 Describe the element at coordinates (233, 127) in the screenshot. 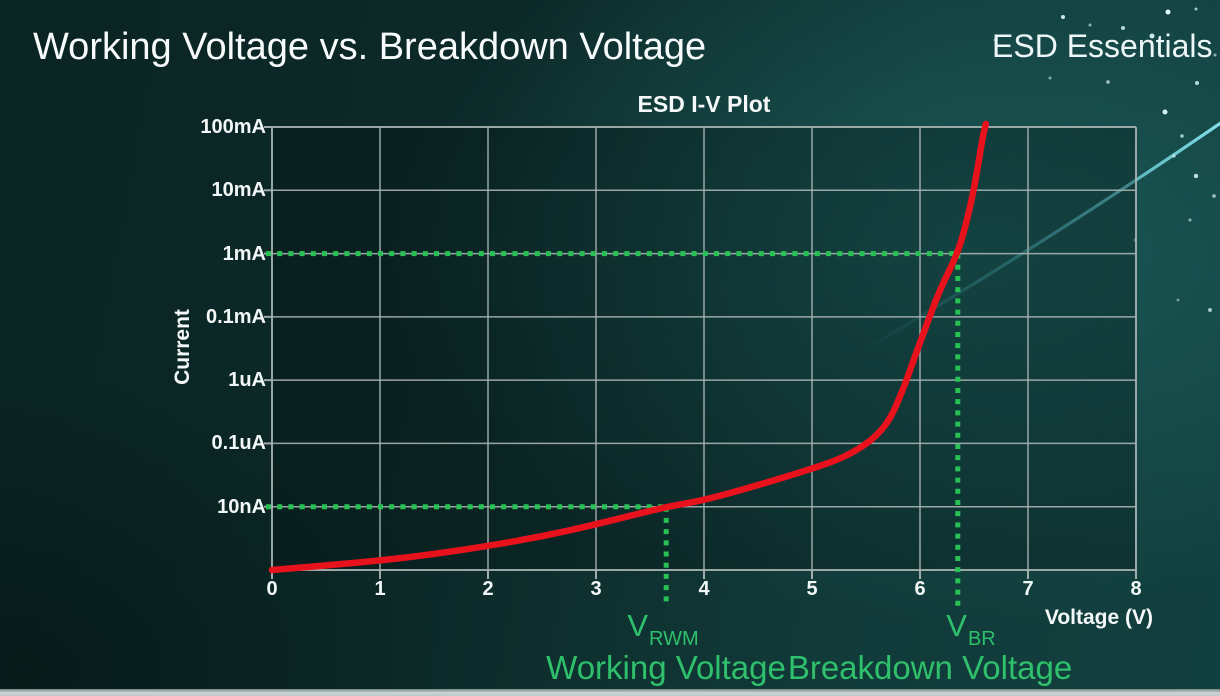

I see `y-axis-label: 100mA` at that location.